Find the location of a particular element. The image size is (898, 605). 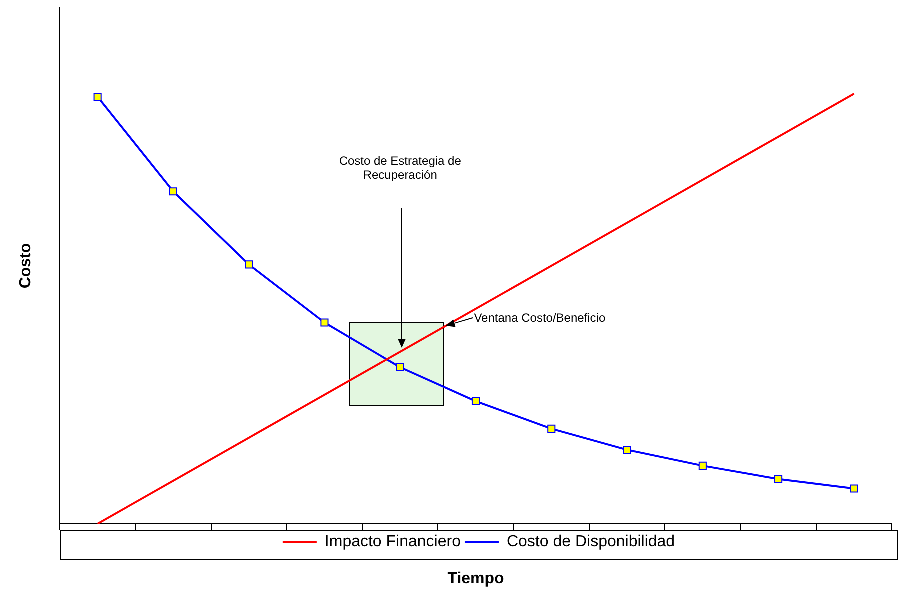

annotation: Ventana Costo/Beneficio is located at coordinates (540, 318).